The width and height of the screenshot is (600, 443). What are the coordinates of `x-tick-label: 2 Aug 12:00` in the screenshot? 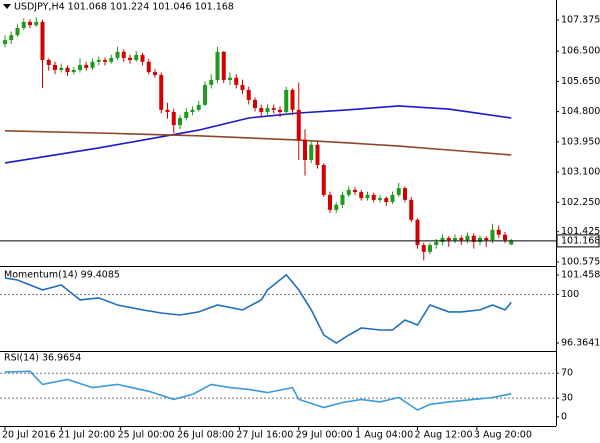 It's located at (444, 435).